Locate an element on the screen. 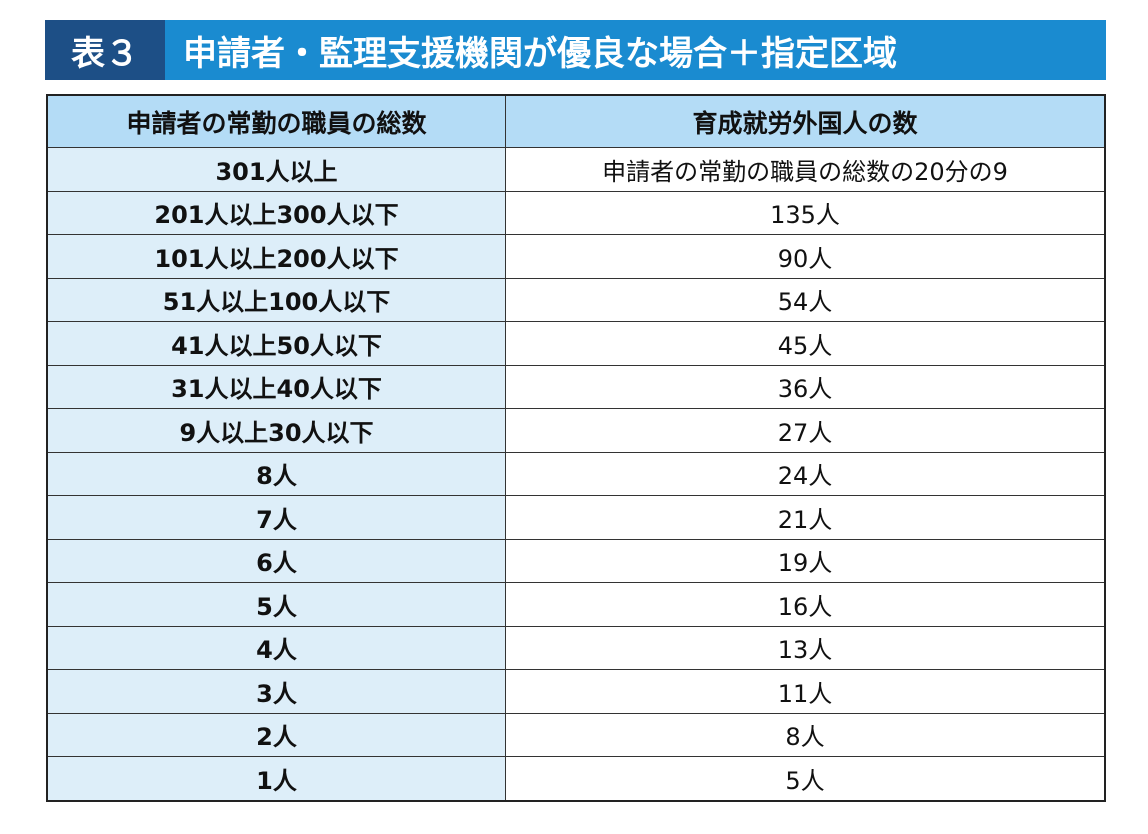 The image size is (1148, 834). table-row: 8人 24人 is located at coordinates (576, 473).